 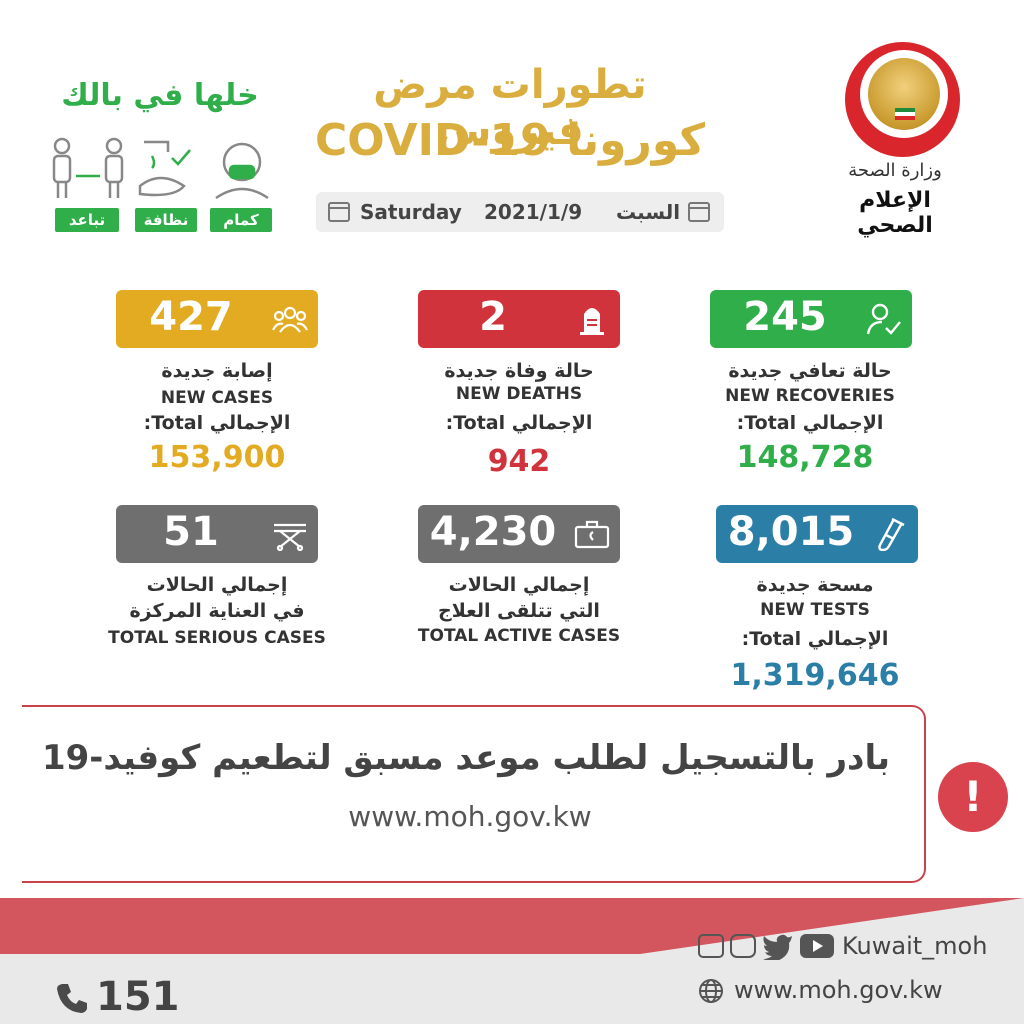 I want to click on serious-cases-box: 51, so click(x=217, y=534).